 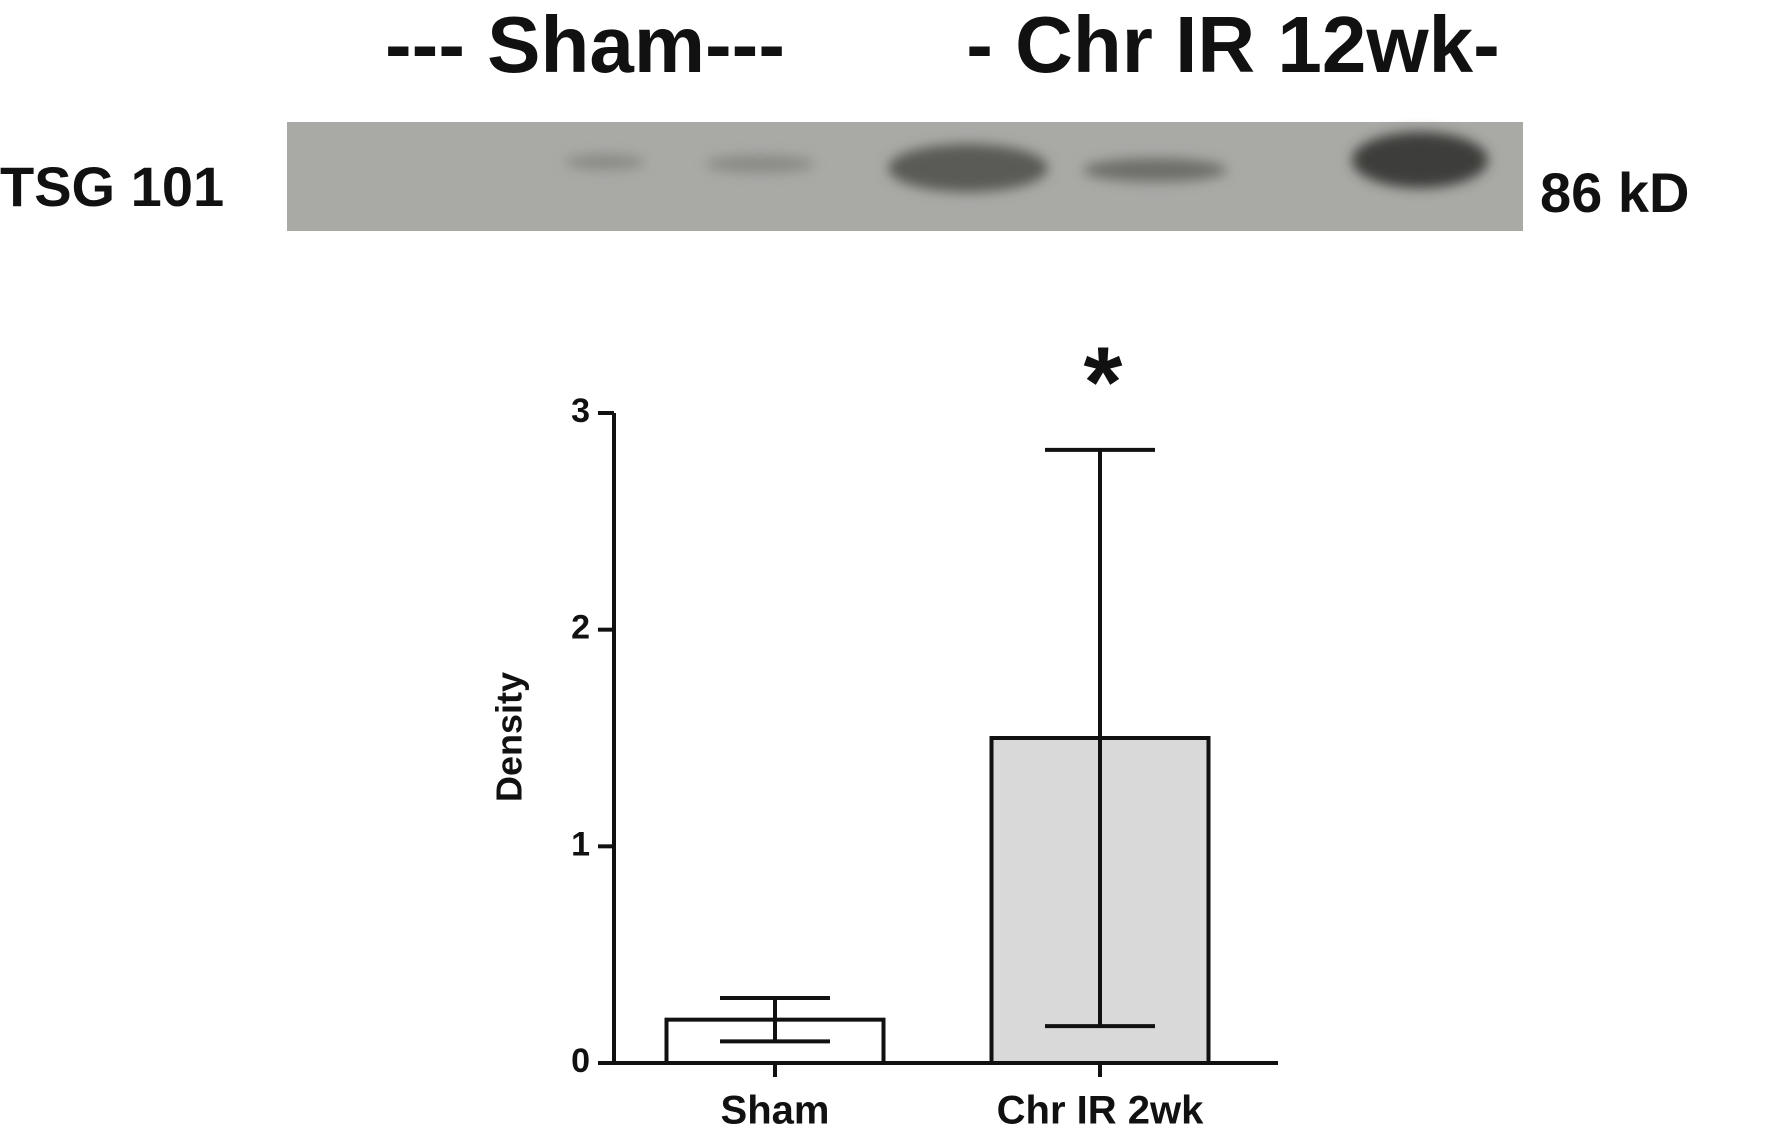 I want to click on blot-group-label: - Chr IR 12wk-, so click(x=1232, y=44).